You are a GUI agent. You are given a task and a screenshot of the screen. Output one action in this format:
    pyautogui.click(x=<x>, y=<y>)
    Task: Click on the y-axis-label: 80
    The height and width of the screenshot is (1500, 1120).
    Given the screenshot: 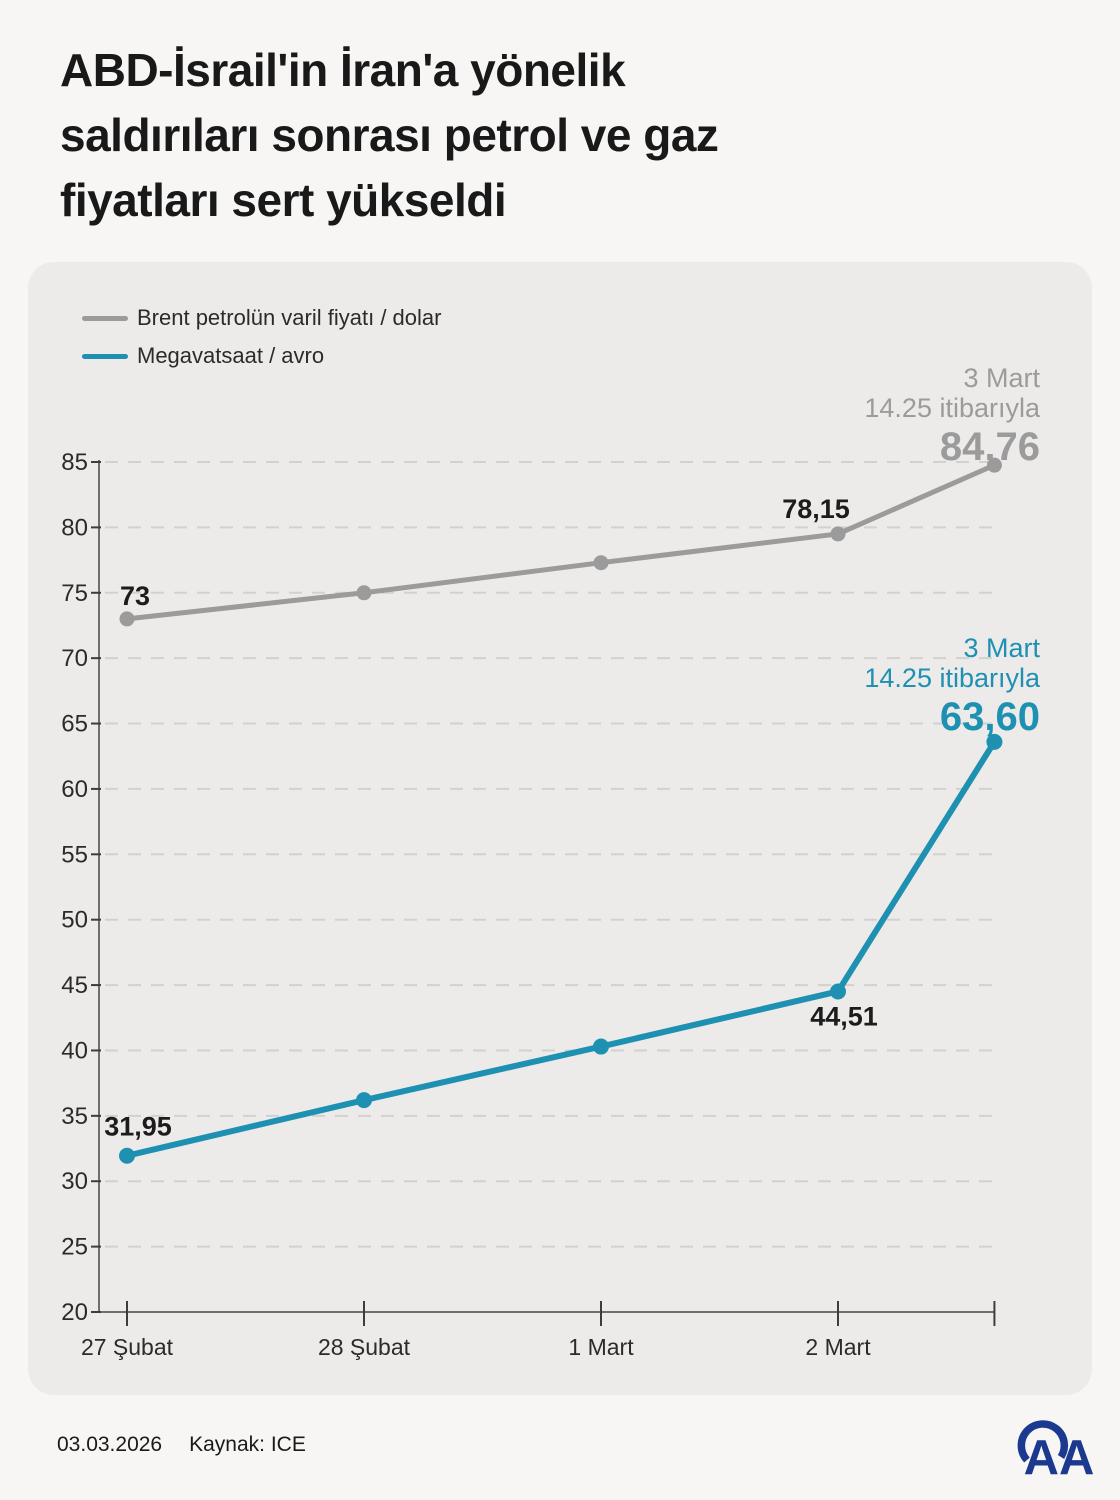 What is the action you would take?
    pyautogui.click(x=74, y=527)
    